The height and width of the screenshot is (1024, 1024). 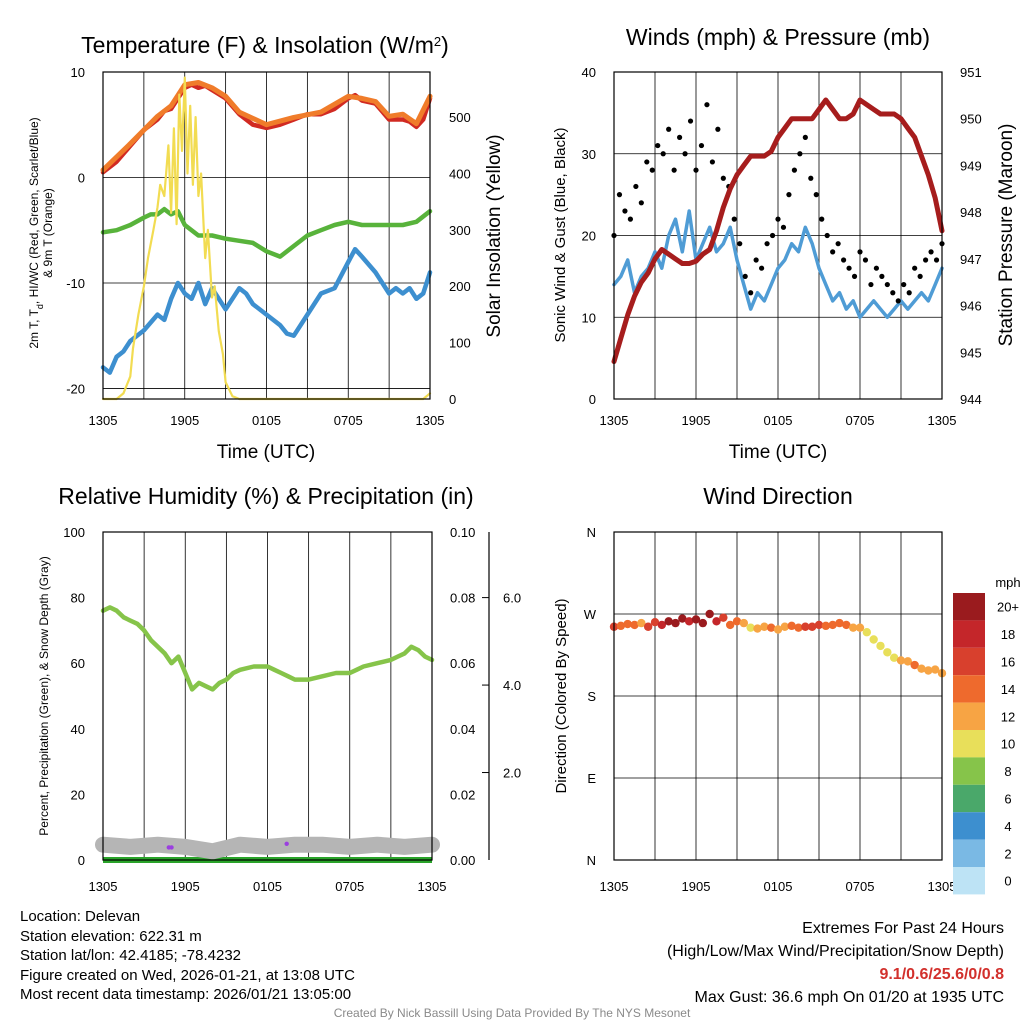 I want to click on y-right-tick-label: 300, so click(x=460, y=230).